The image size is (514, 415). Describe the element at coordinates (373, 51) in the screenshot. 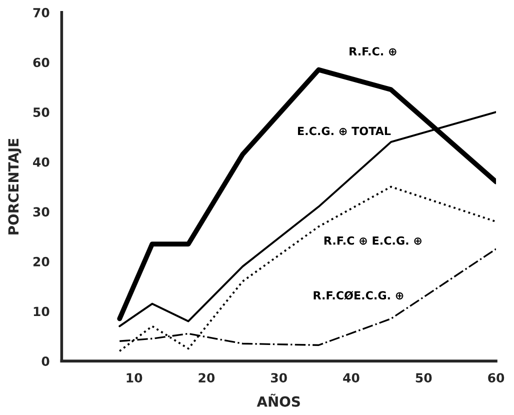

I see `series-label: R.F.C. ⊕` at that location.